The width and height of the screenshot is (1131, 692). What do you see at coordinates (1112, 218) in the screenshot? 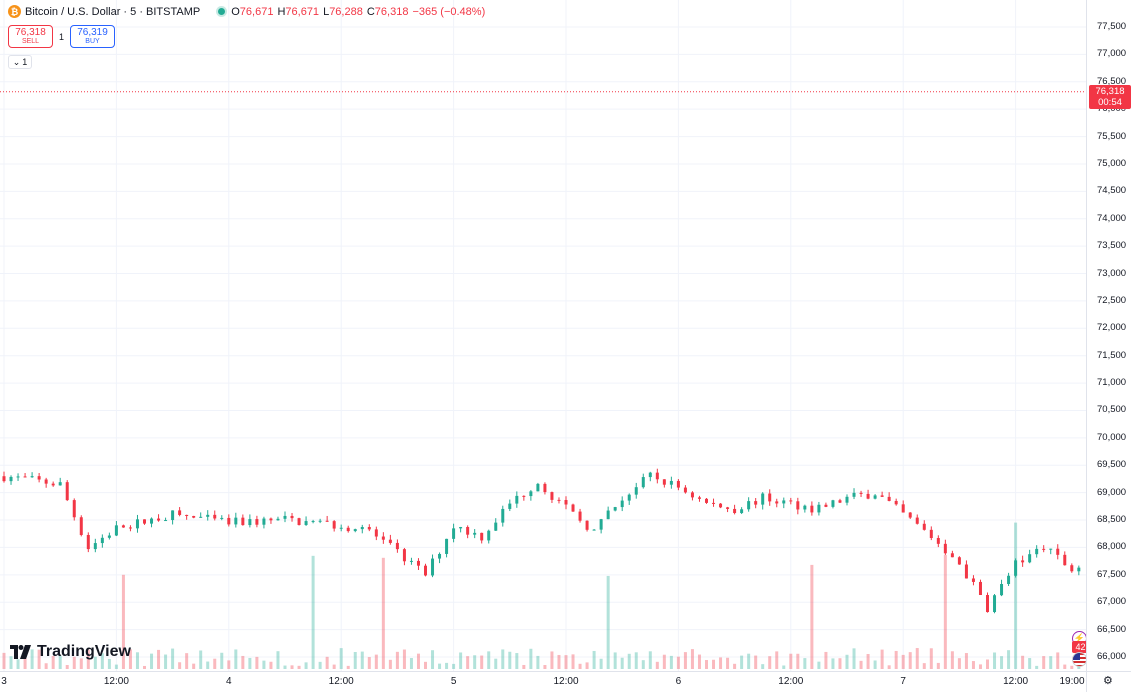
I see `price-tick-label: 74,000` at bounding box center [1112, 218].